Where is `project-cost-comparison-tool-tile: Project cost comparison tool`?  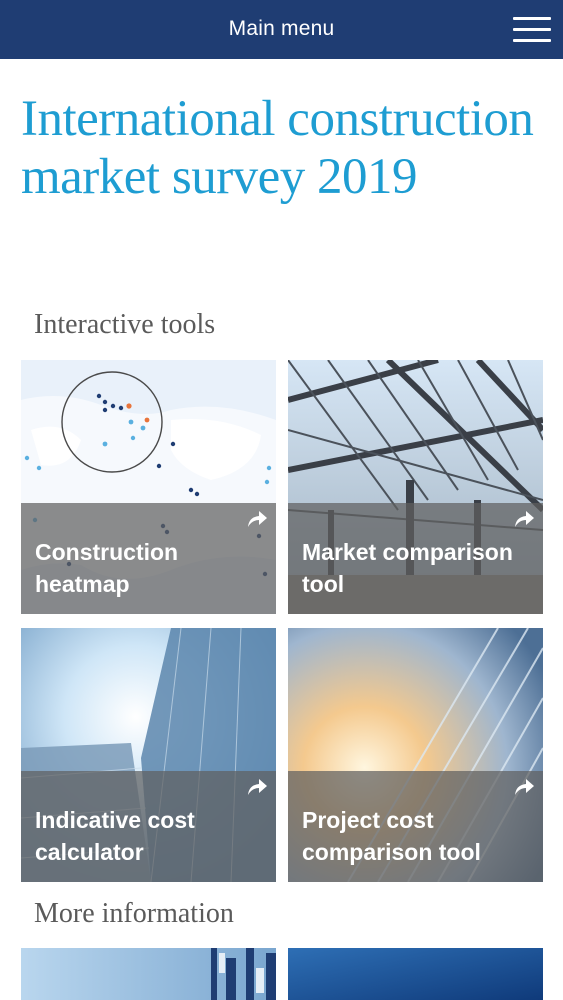
project-cost-comparison-tool-tile: Project cost comparison tool is located at coordinates (415, 755).